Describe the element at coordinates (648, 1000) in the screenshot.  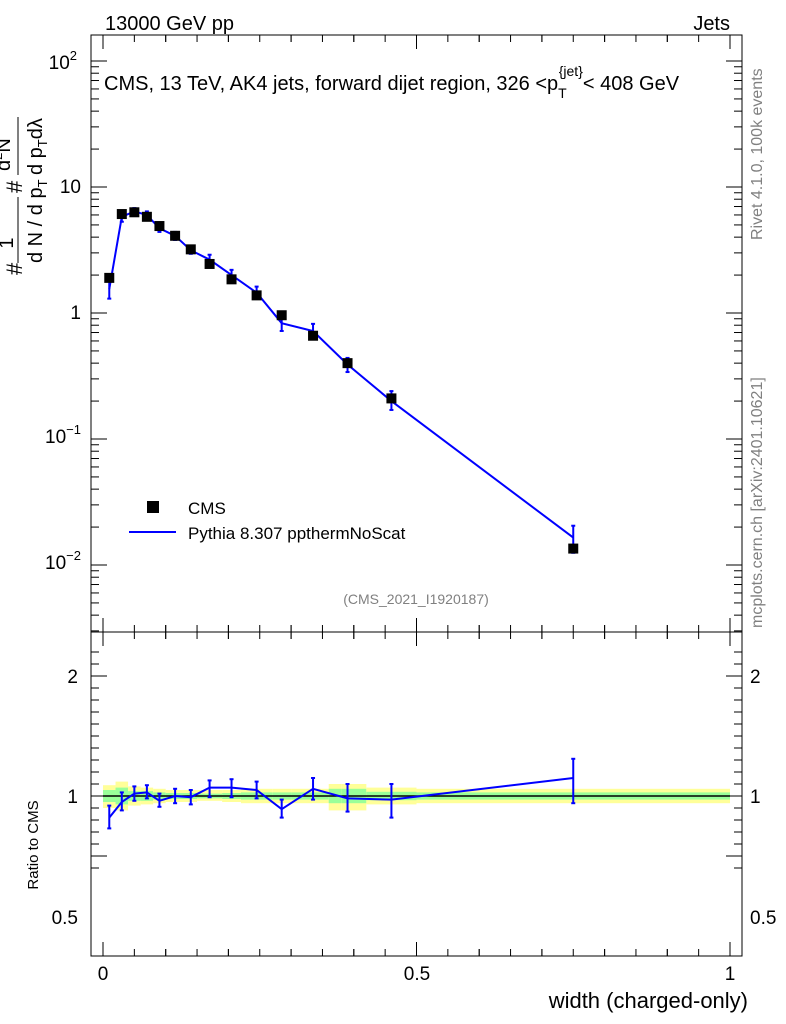
I see `x-axis-label: width (charged-only)` at that location.